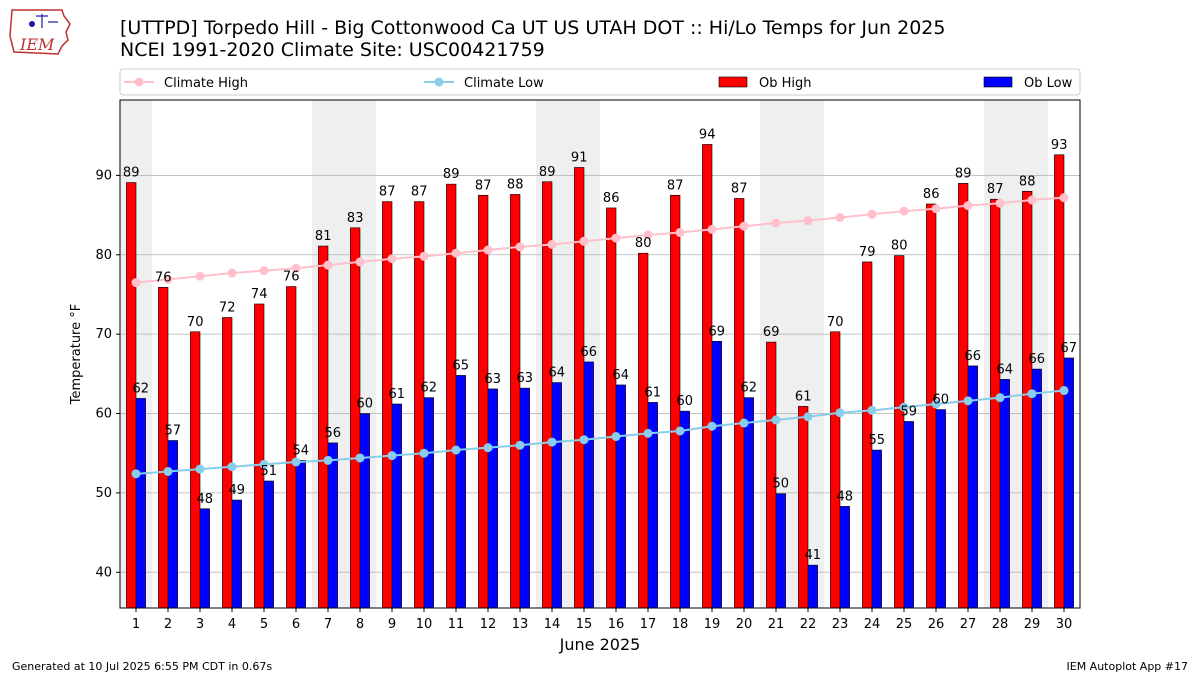 This screenshot has height=675, width=1200. Describe the element at coordinates (643, 243) in the screenshot. I see `ob-high-label: 80` at that location.